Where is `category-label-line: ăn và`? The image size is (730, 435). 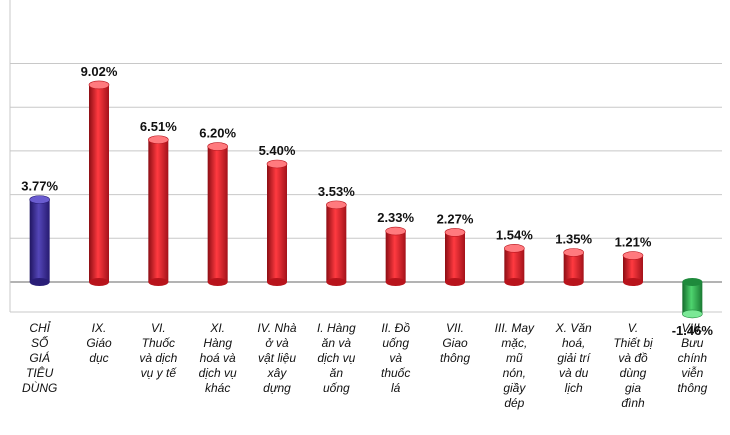
category-label-line: ăn và is located at coordinates (337, 343).